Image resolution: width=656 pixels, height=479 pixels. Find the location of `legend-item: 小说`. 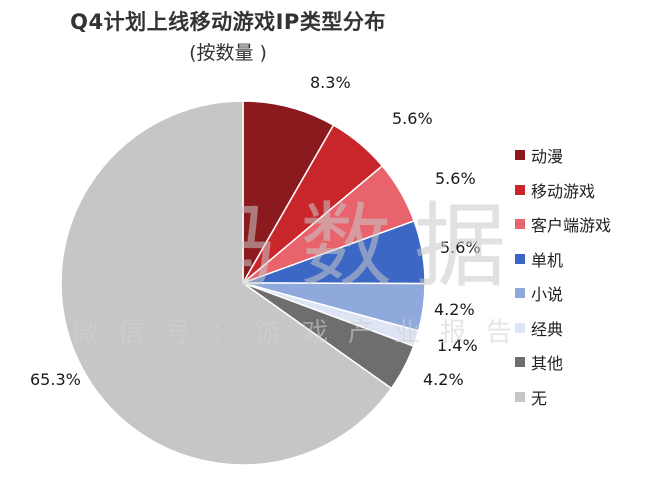

legend-item: 小说 is located at coordinates (563, 293).